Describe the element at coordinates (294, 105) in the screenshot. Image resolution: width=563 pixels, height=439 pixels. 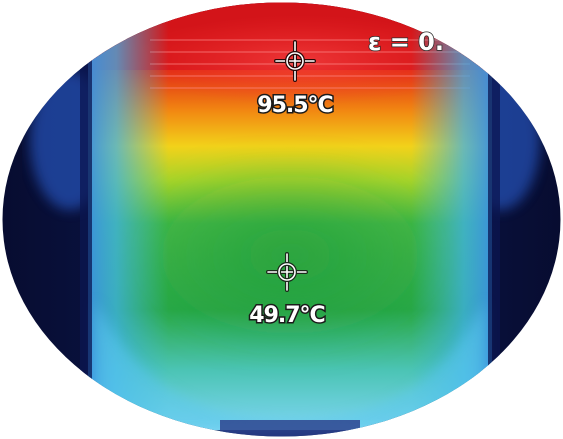
I see `hot-spot-temperature: 95.5°C` at that location.